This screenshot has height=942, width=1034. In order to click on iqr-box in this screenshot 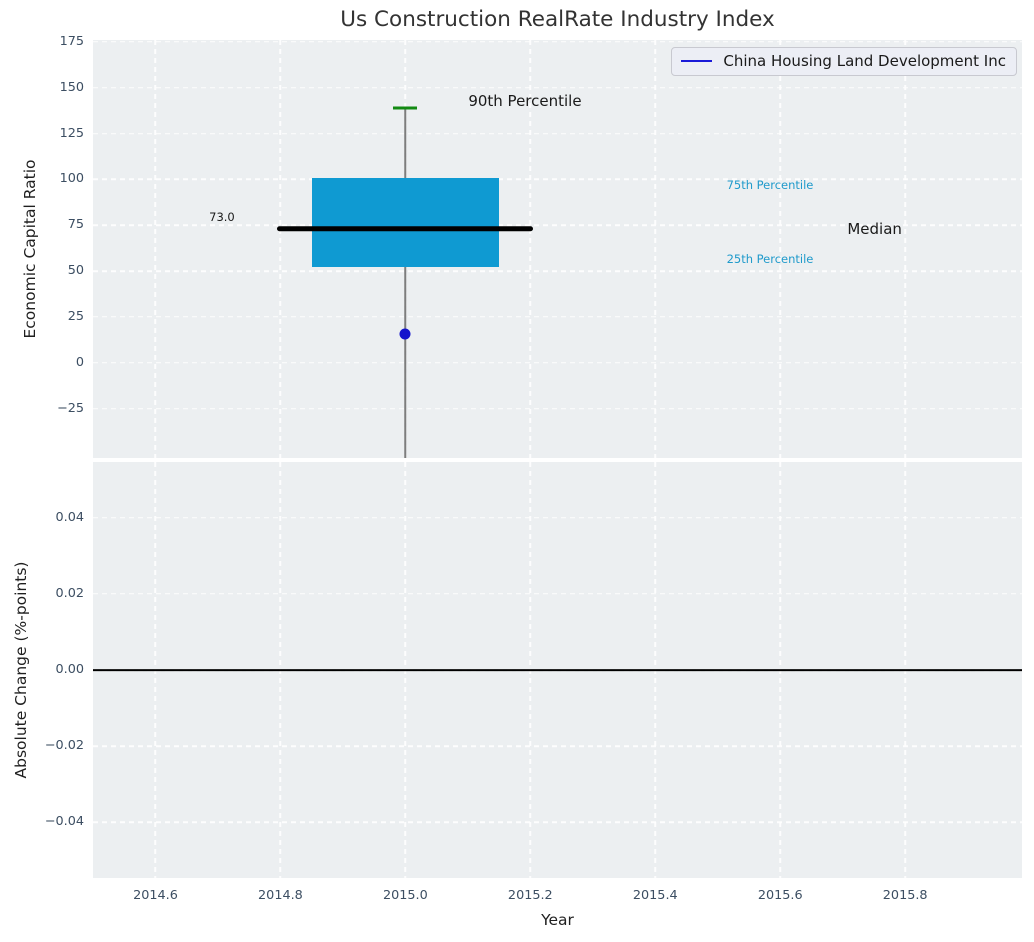, I will do `click(405, 222)`.